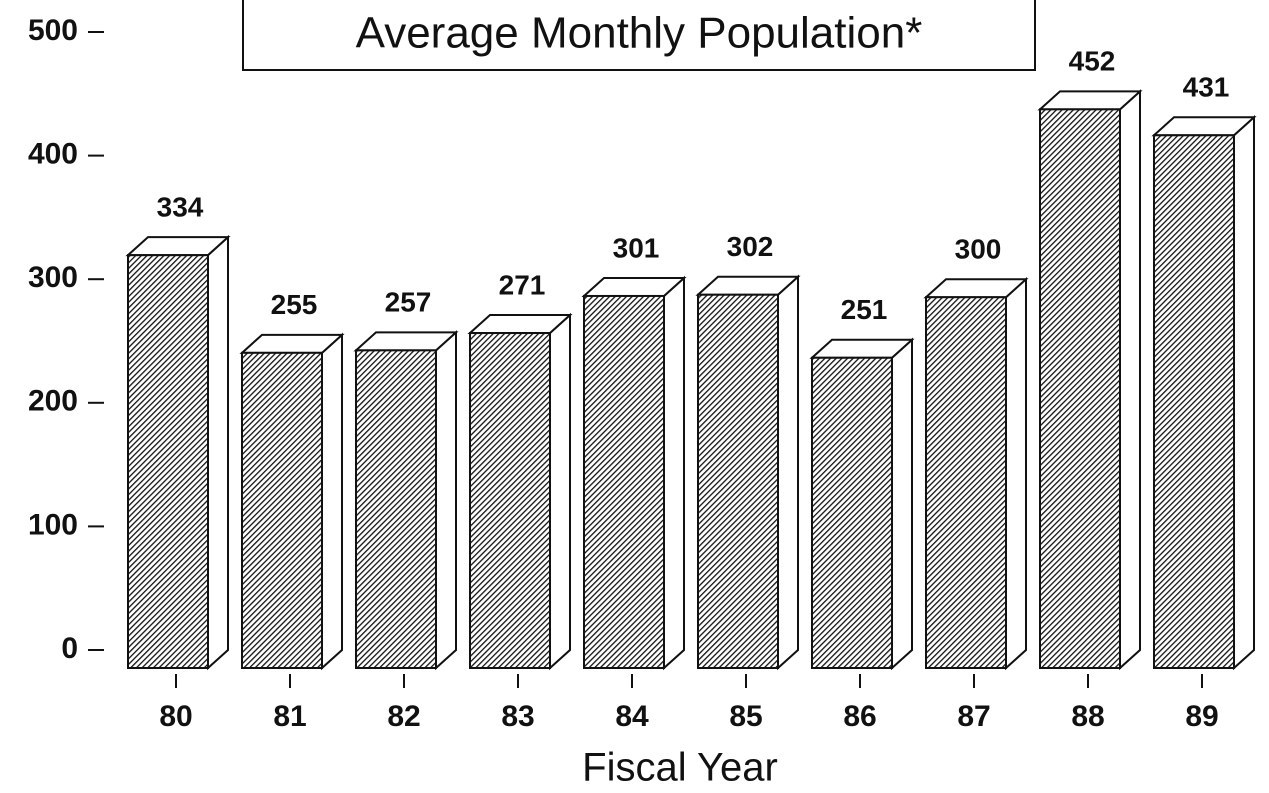  What do you see at coordinates (522, 284) in the screenshot?
I see `data-label: 271` at bounding box center [522, 284].